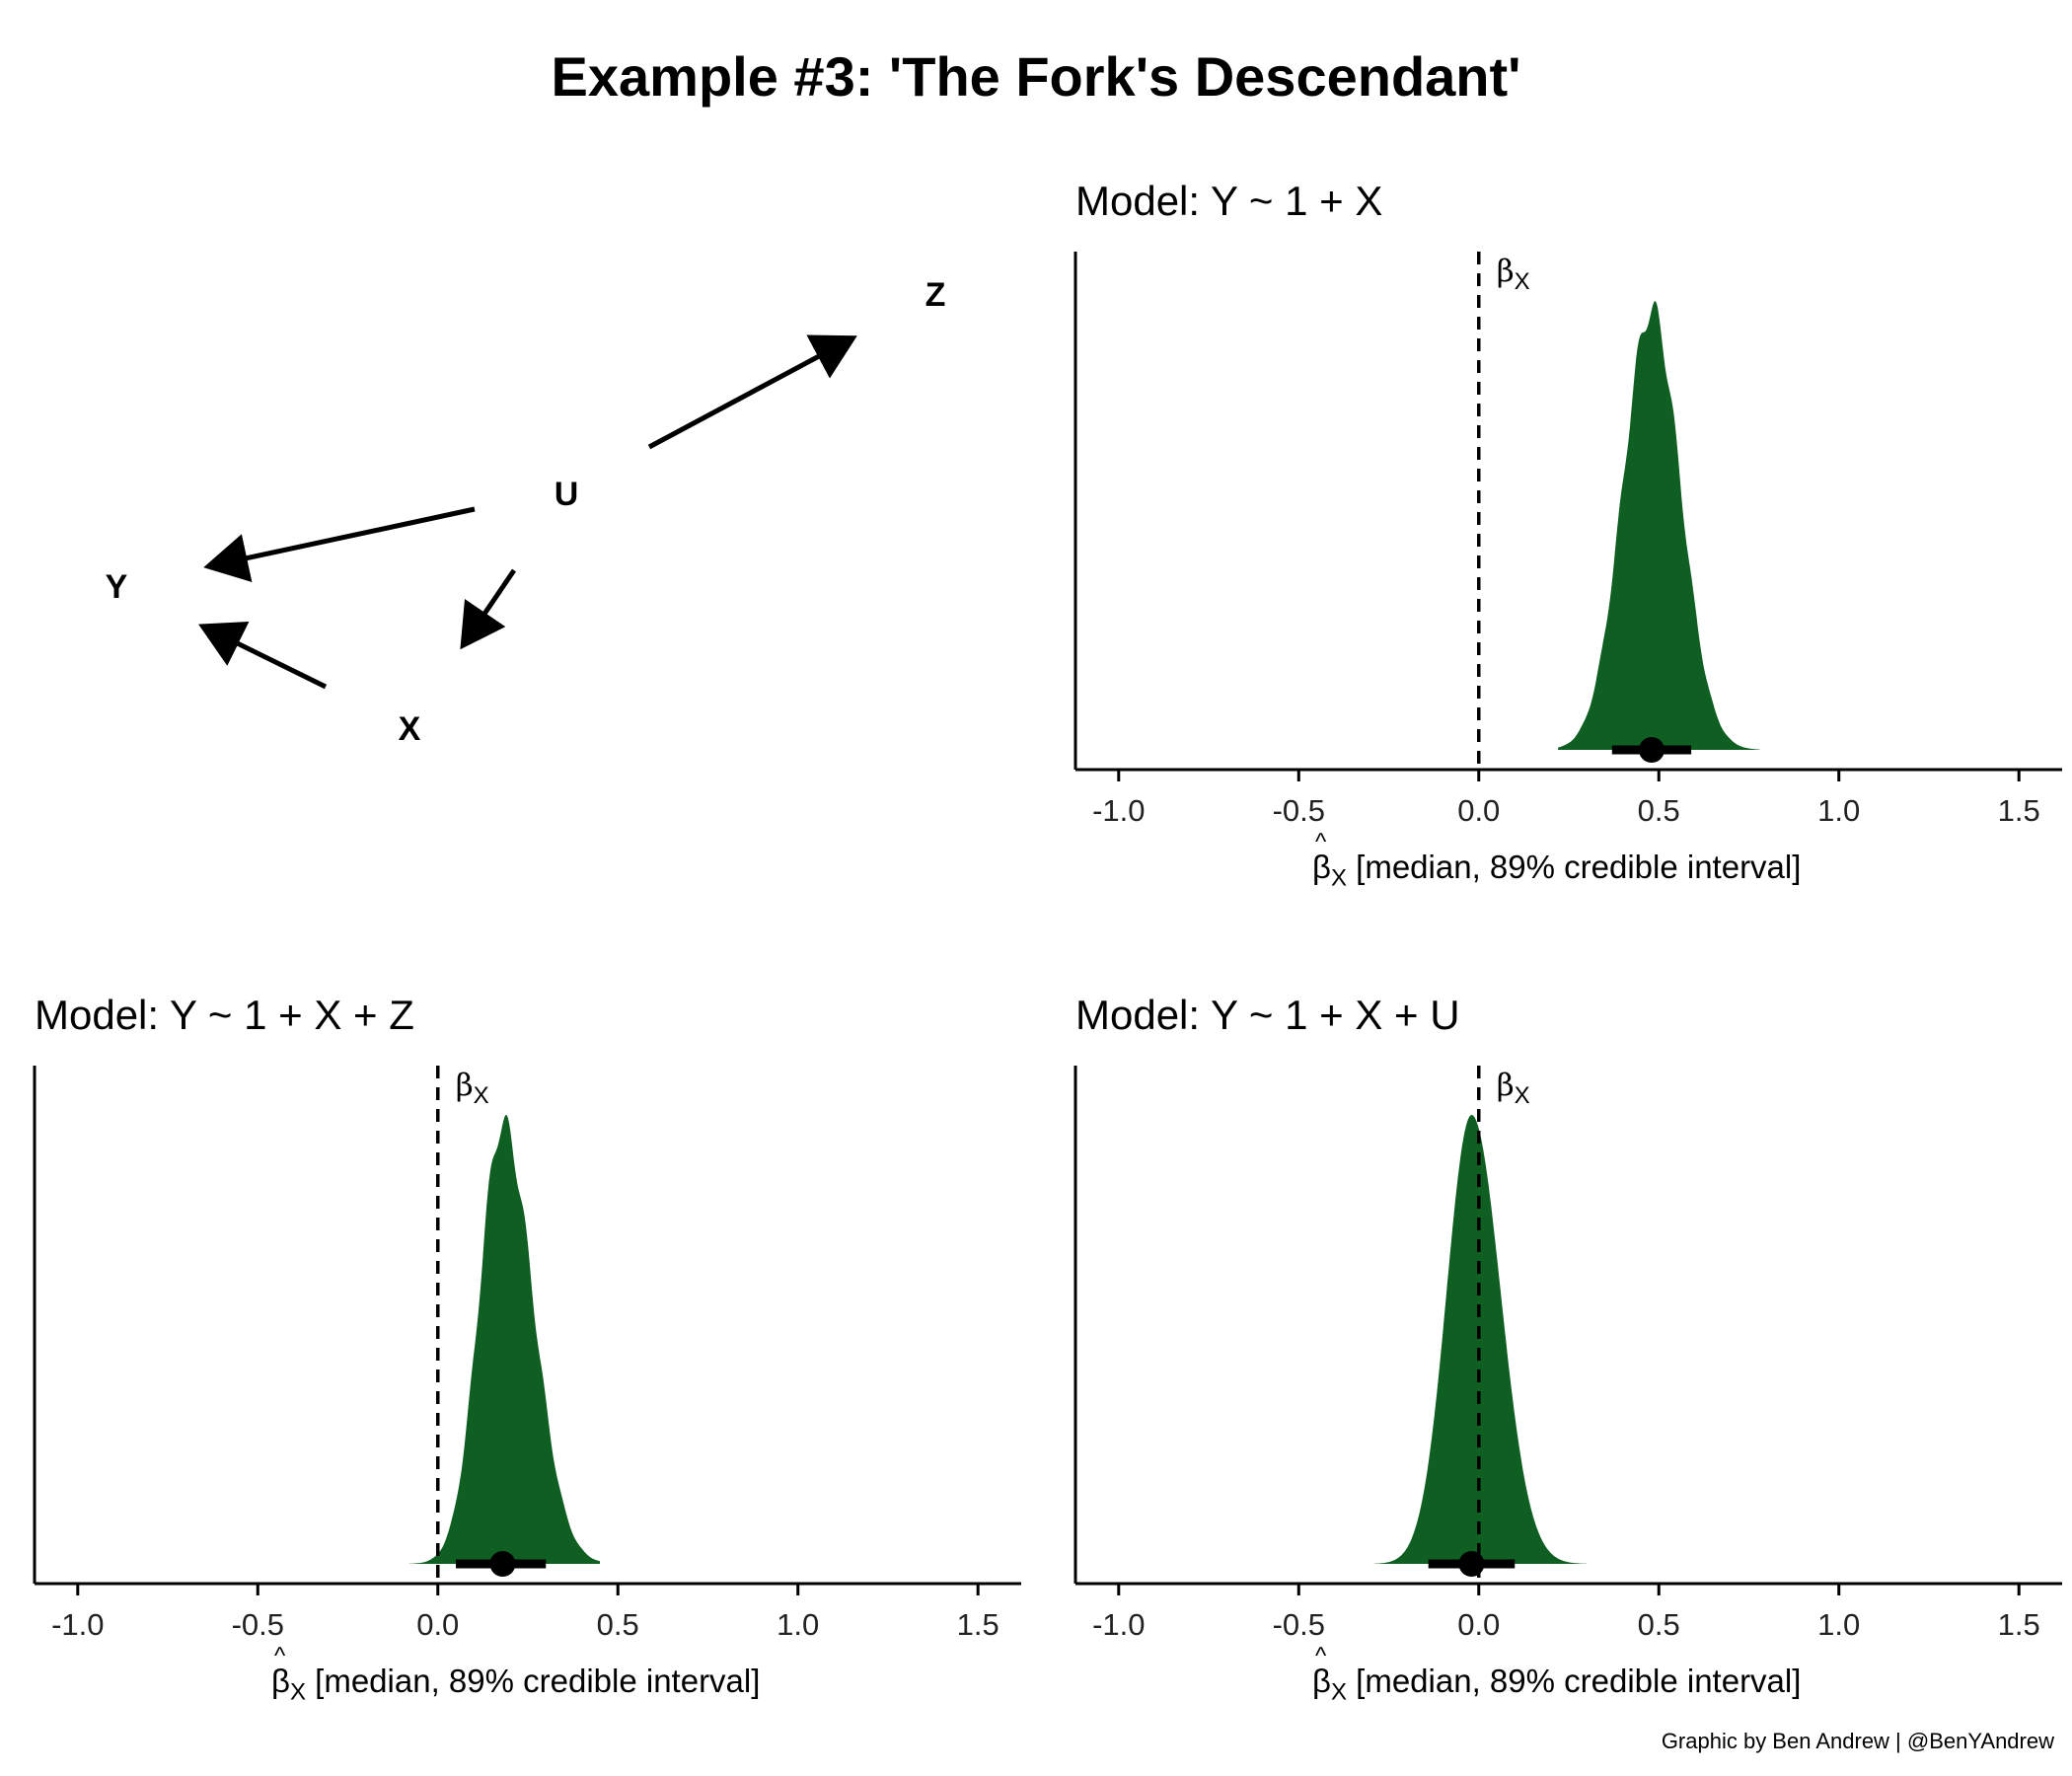 This screenshot has height=1776, width=2072. Describe the element at coordinates (340, 544) in the screenshot. I see `dag-edge-u-y` at that location.